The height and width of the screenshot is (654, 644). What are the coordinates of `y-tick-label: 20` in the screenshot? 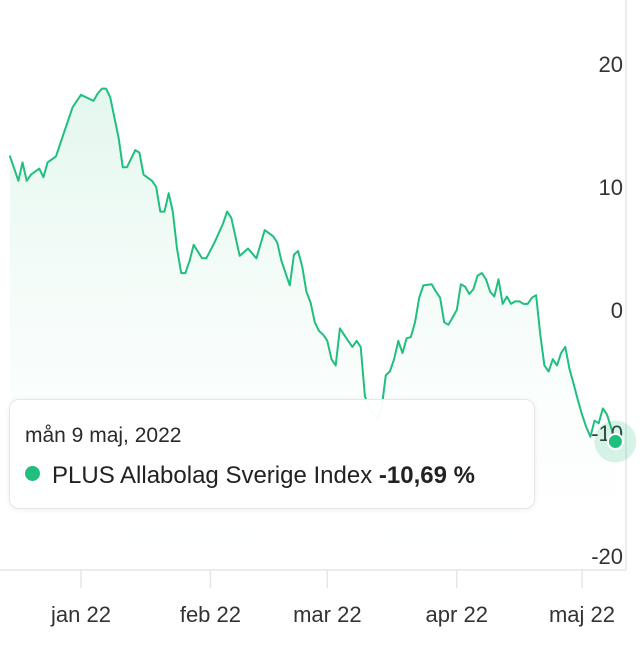 It's located at (611, 64).